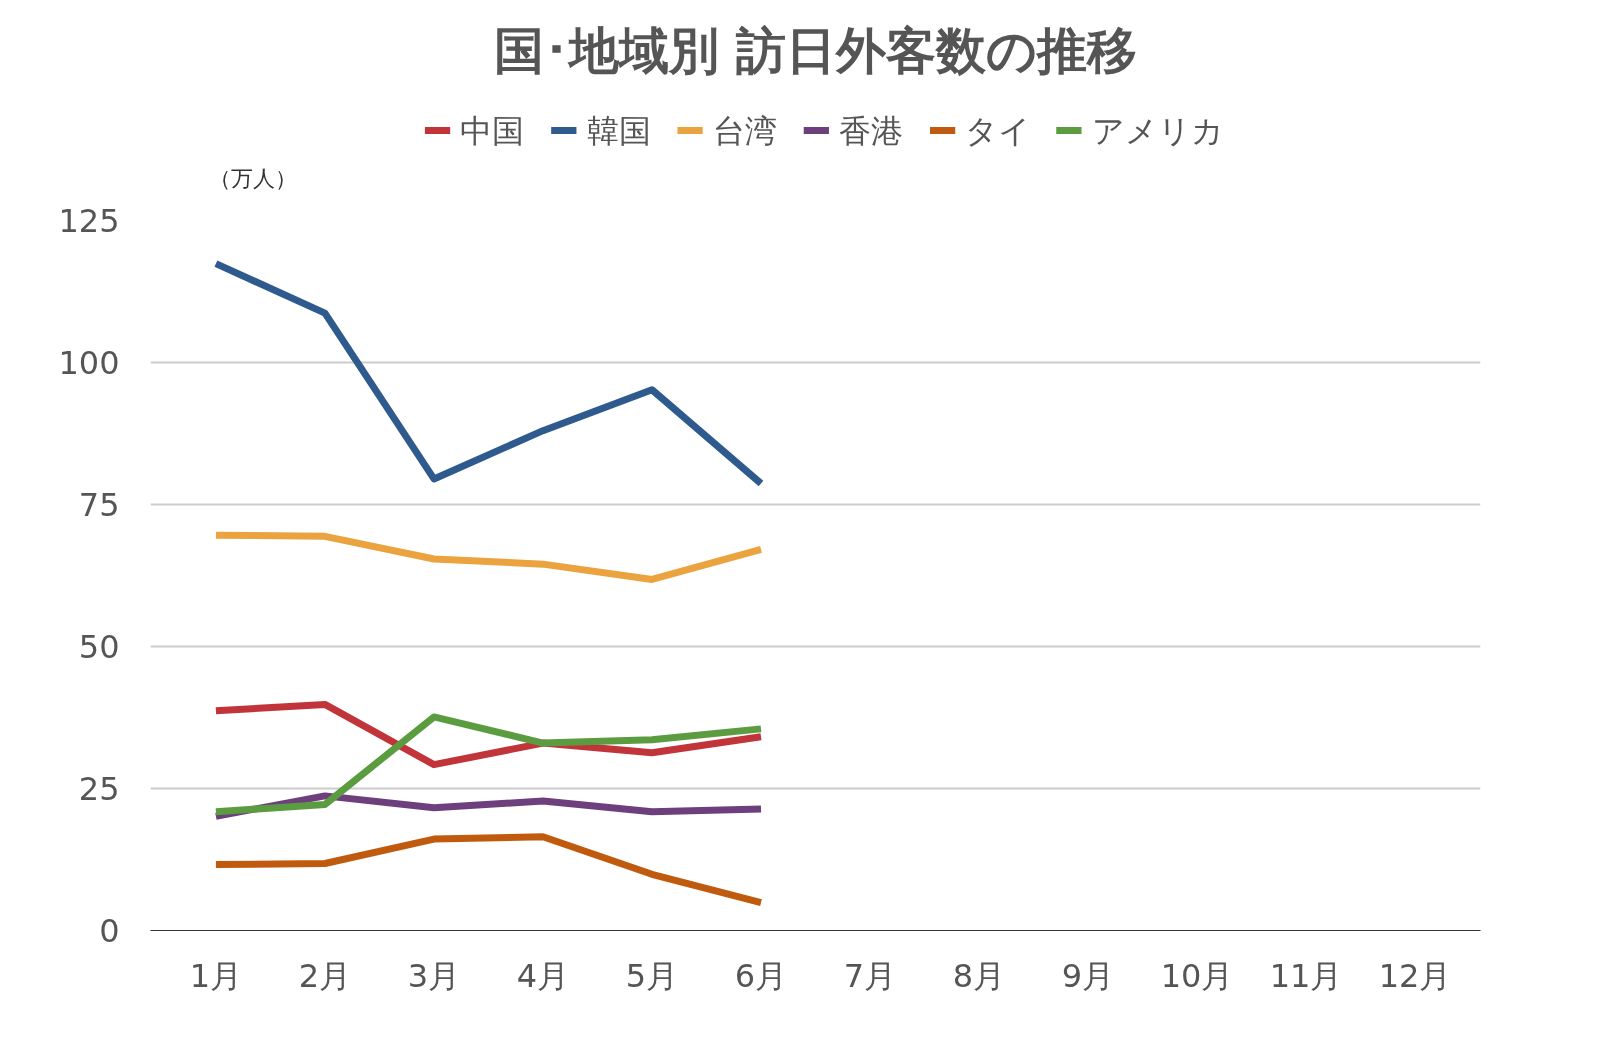 The height and width of the screenshot is (1048, 1600). I want to click on x-tick-label: 12月, so click(1415, 975).